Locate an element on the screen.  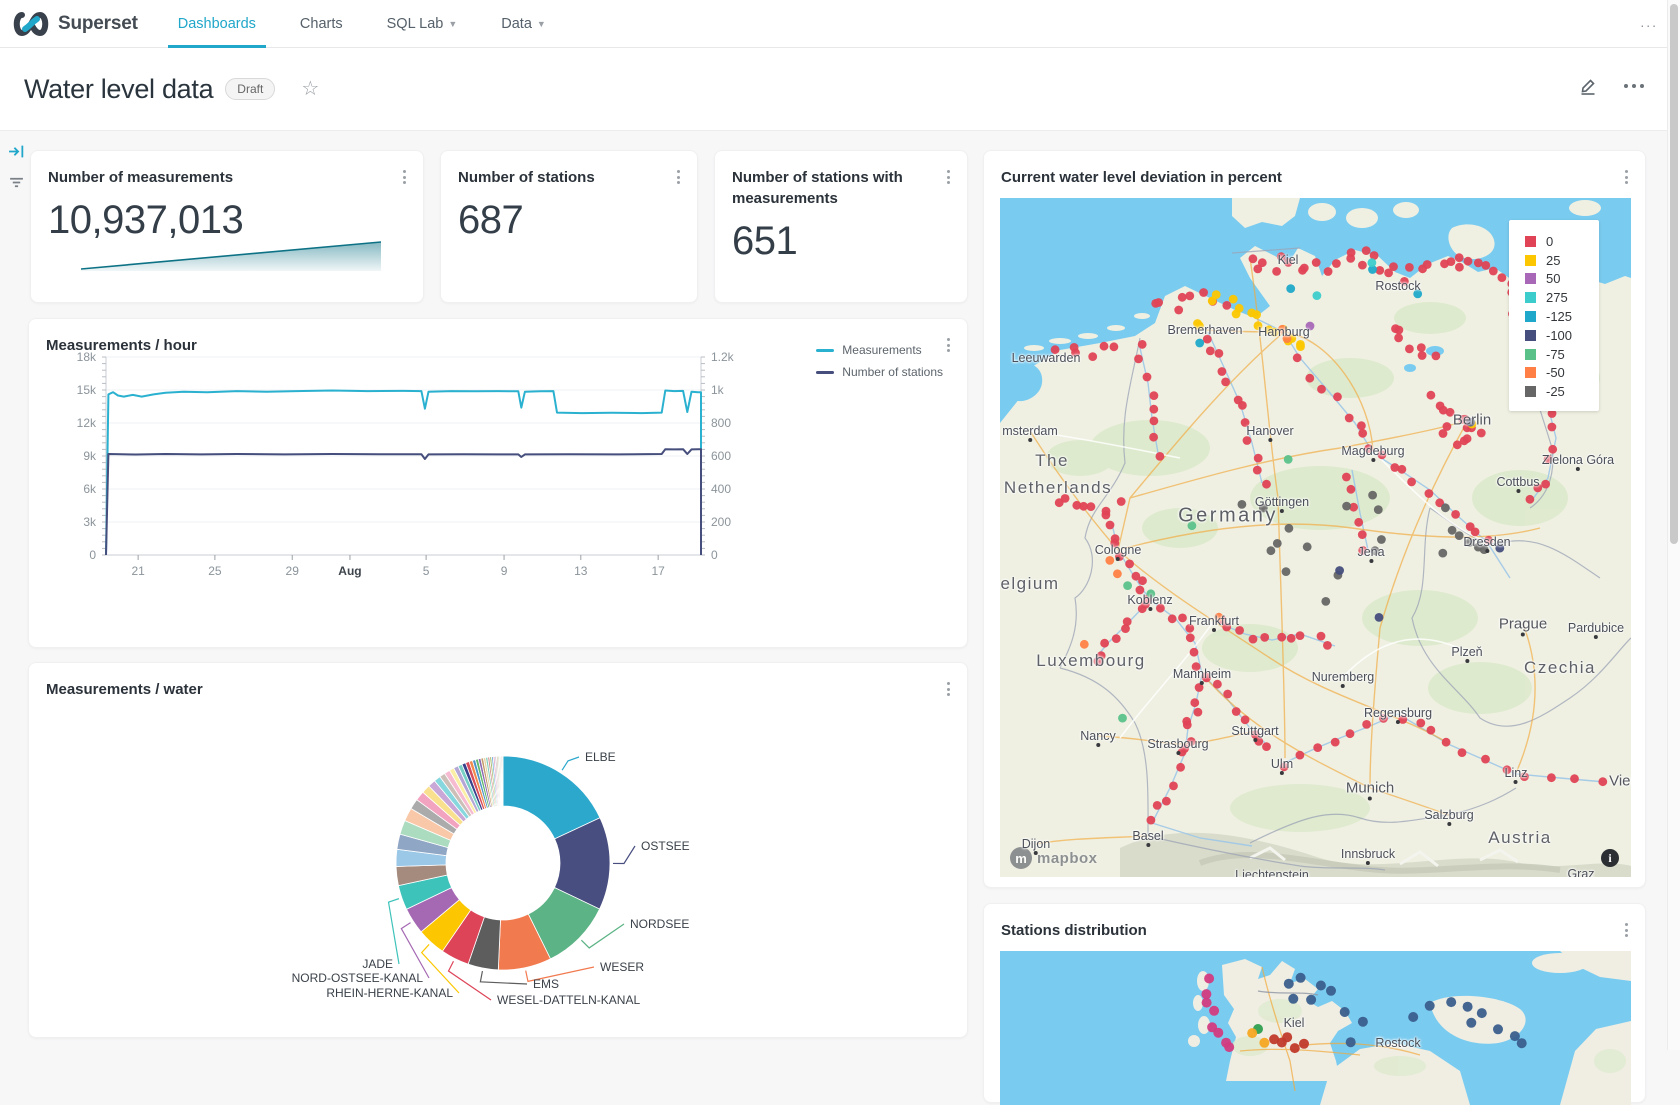
superset-logo: Superset is located at coordinates (78, 24).